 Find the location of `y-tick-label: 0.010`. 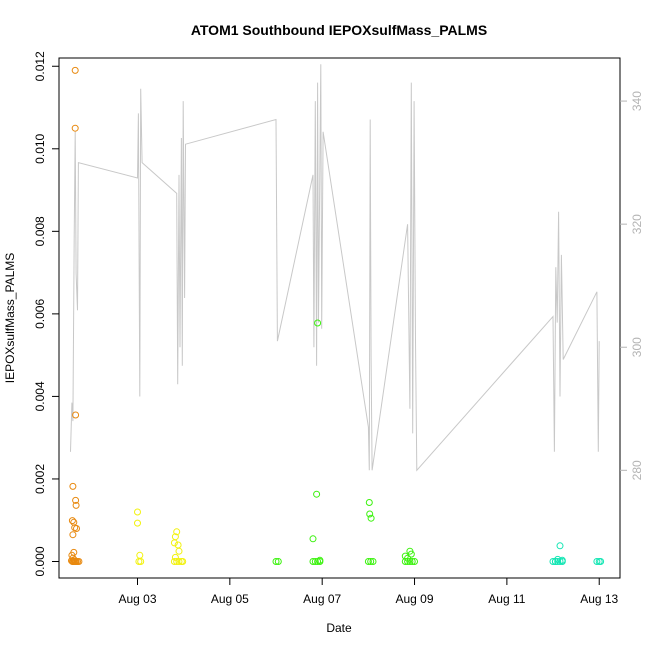

y-tick-label: 0.010 is located at coordinates (40, 148).